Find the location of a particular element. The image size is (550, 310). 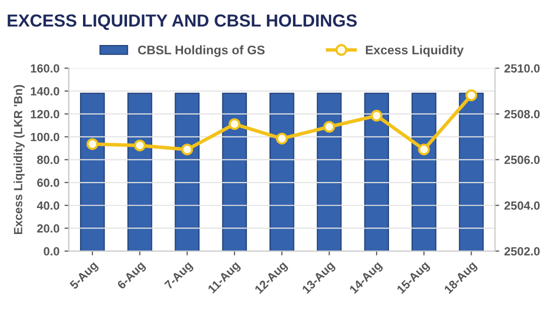

y2-tick-label: 2504.0 is located at coordinates (522, 205).